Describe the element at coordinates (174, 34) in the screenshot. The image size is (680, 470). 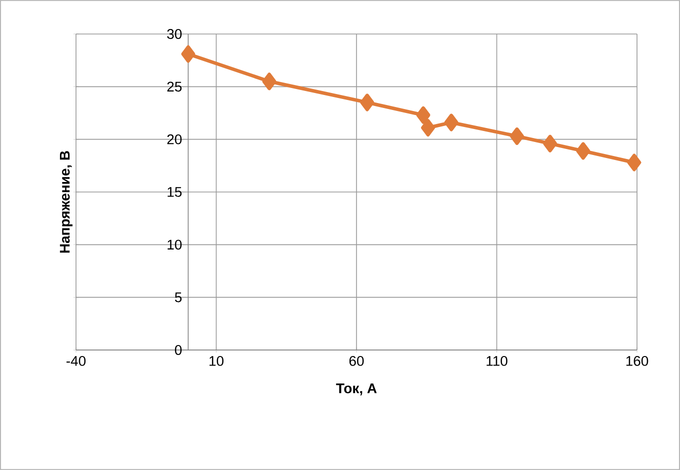
I see `y-tick-label: 30` at that location.